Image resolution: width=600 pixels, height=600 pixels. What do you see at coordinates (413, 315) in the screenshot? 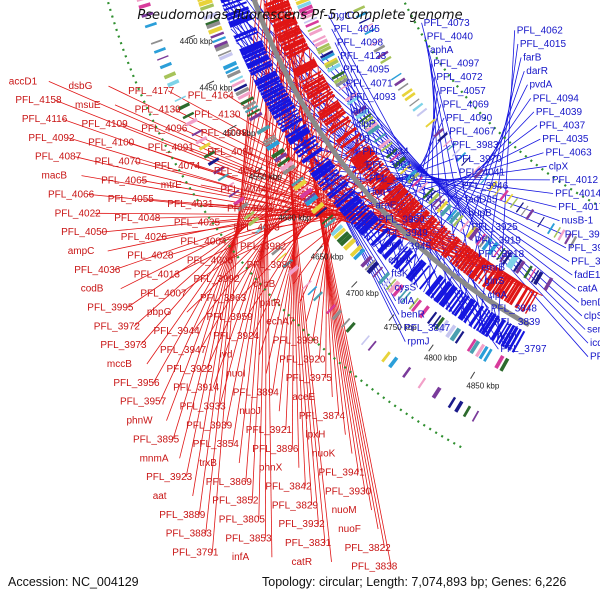
I see `forward-gene-label: benR` at bounding box center [413, 315].